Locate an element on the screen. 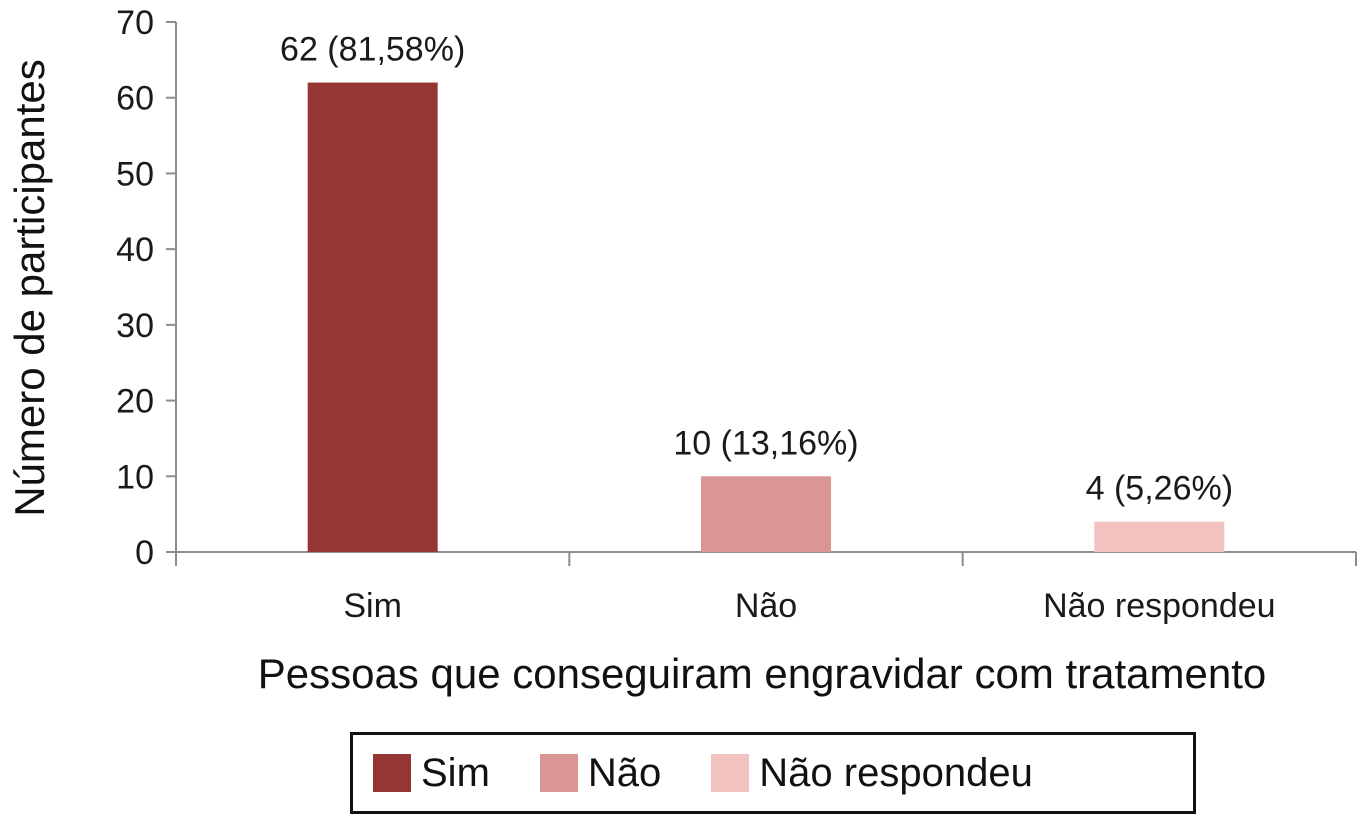 This screenshot has height=817, width=1360. legend-item: Sim is located at coordinates (431, 773).